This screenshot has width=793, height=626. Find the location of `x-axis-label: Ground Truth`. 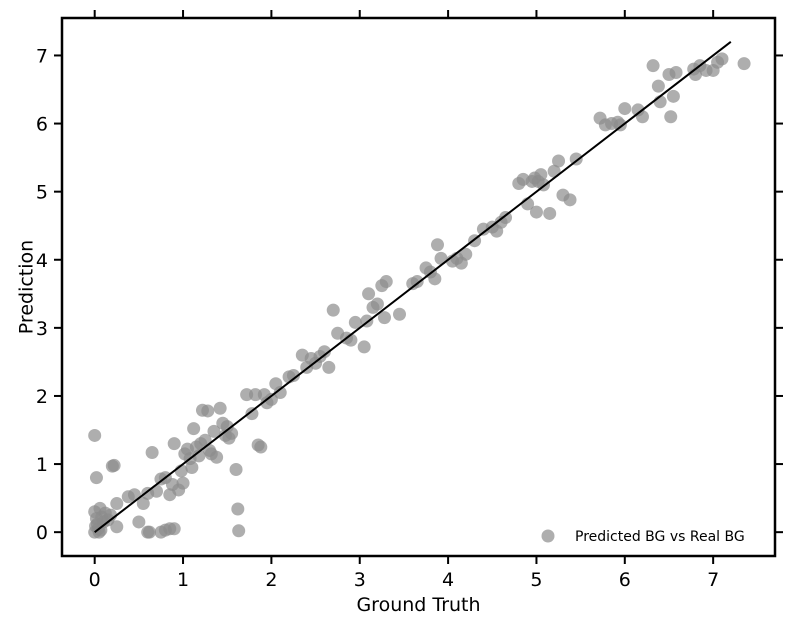

x-axis-label: Ground Truth is located at coordinates (418, 605).